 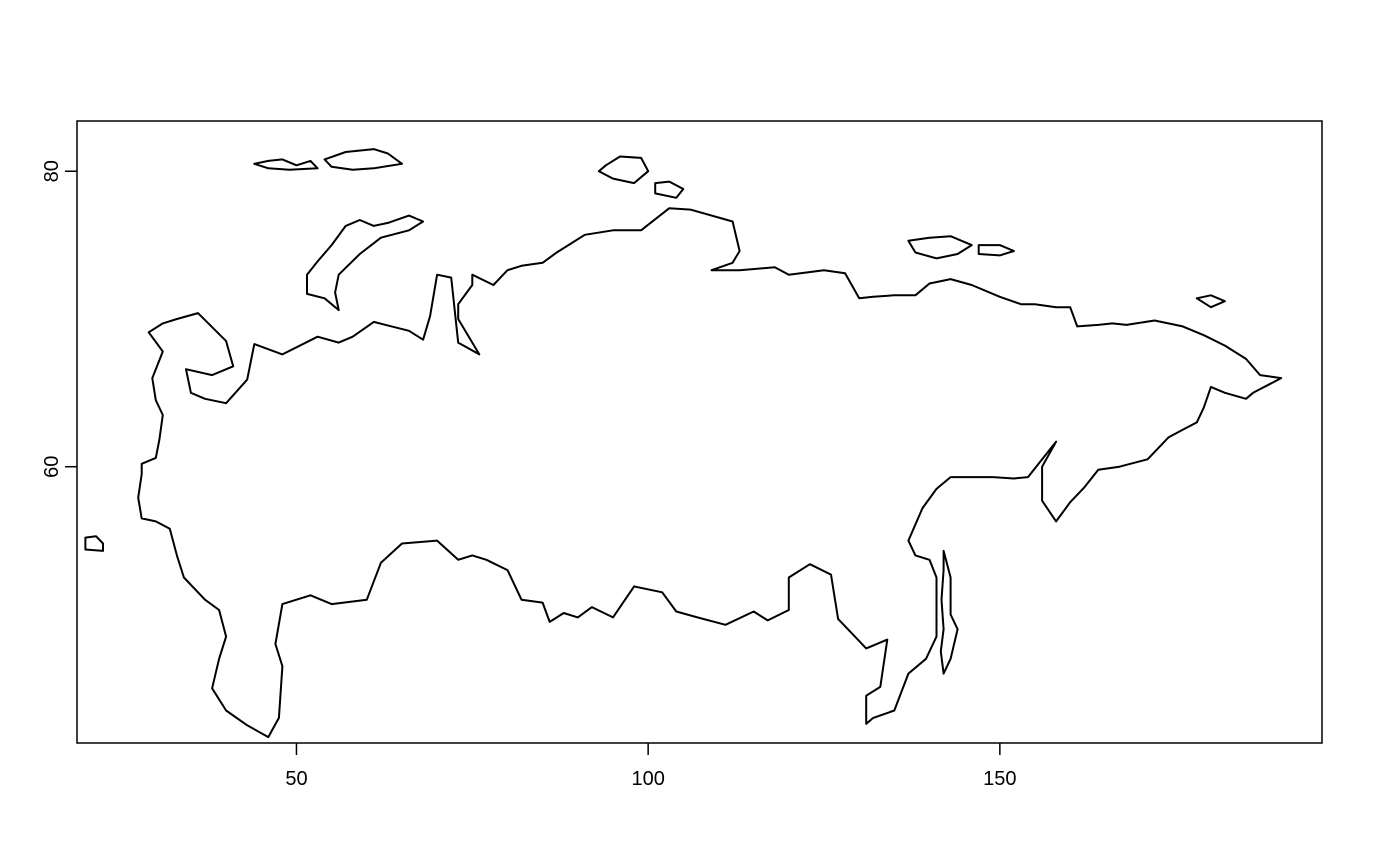 I want to click on y-tick-label: 60, so click(x=52, y=467).